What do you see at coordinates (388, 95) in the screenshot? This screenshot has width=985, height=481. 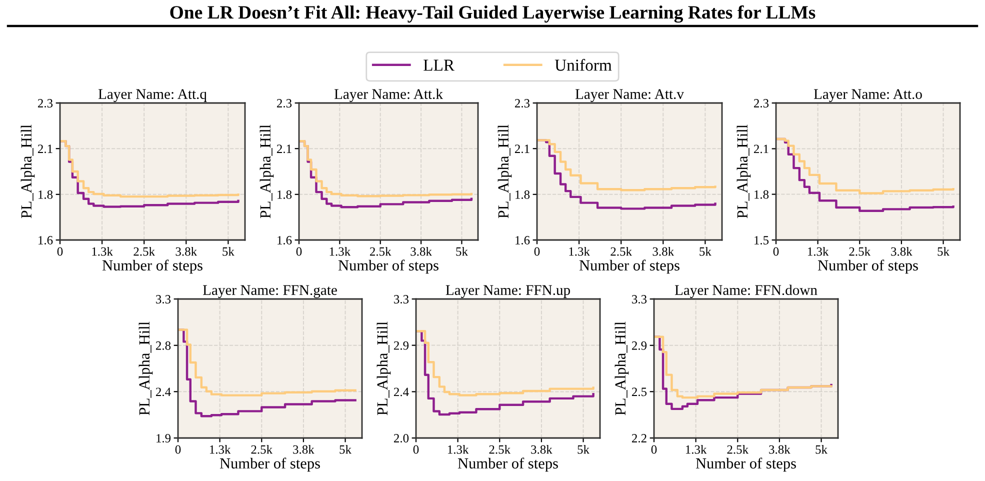 I see `chart-title: Layer Name: Att.k` at bounding box center [388, 95].